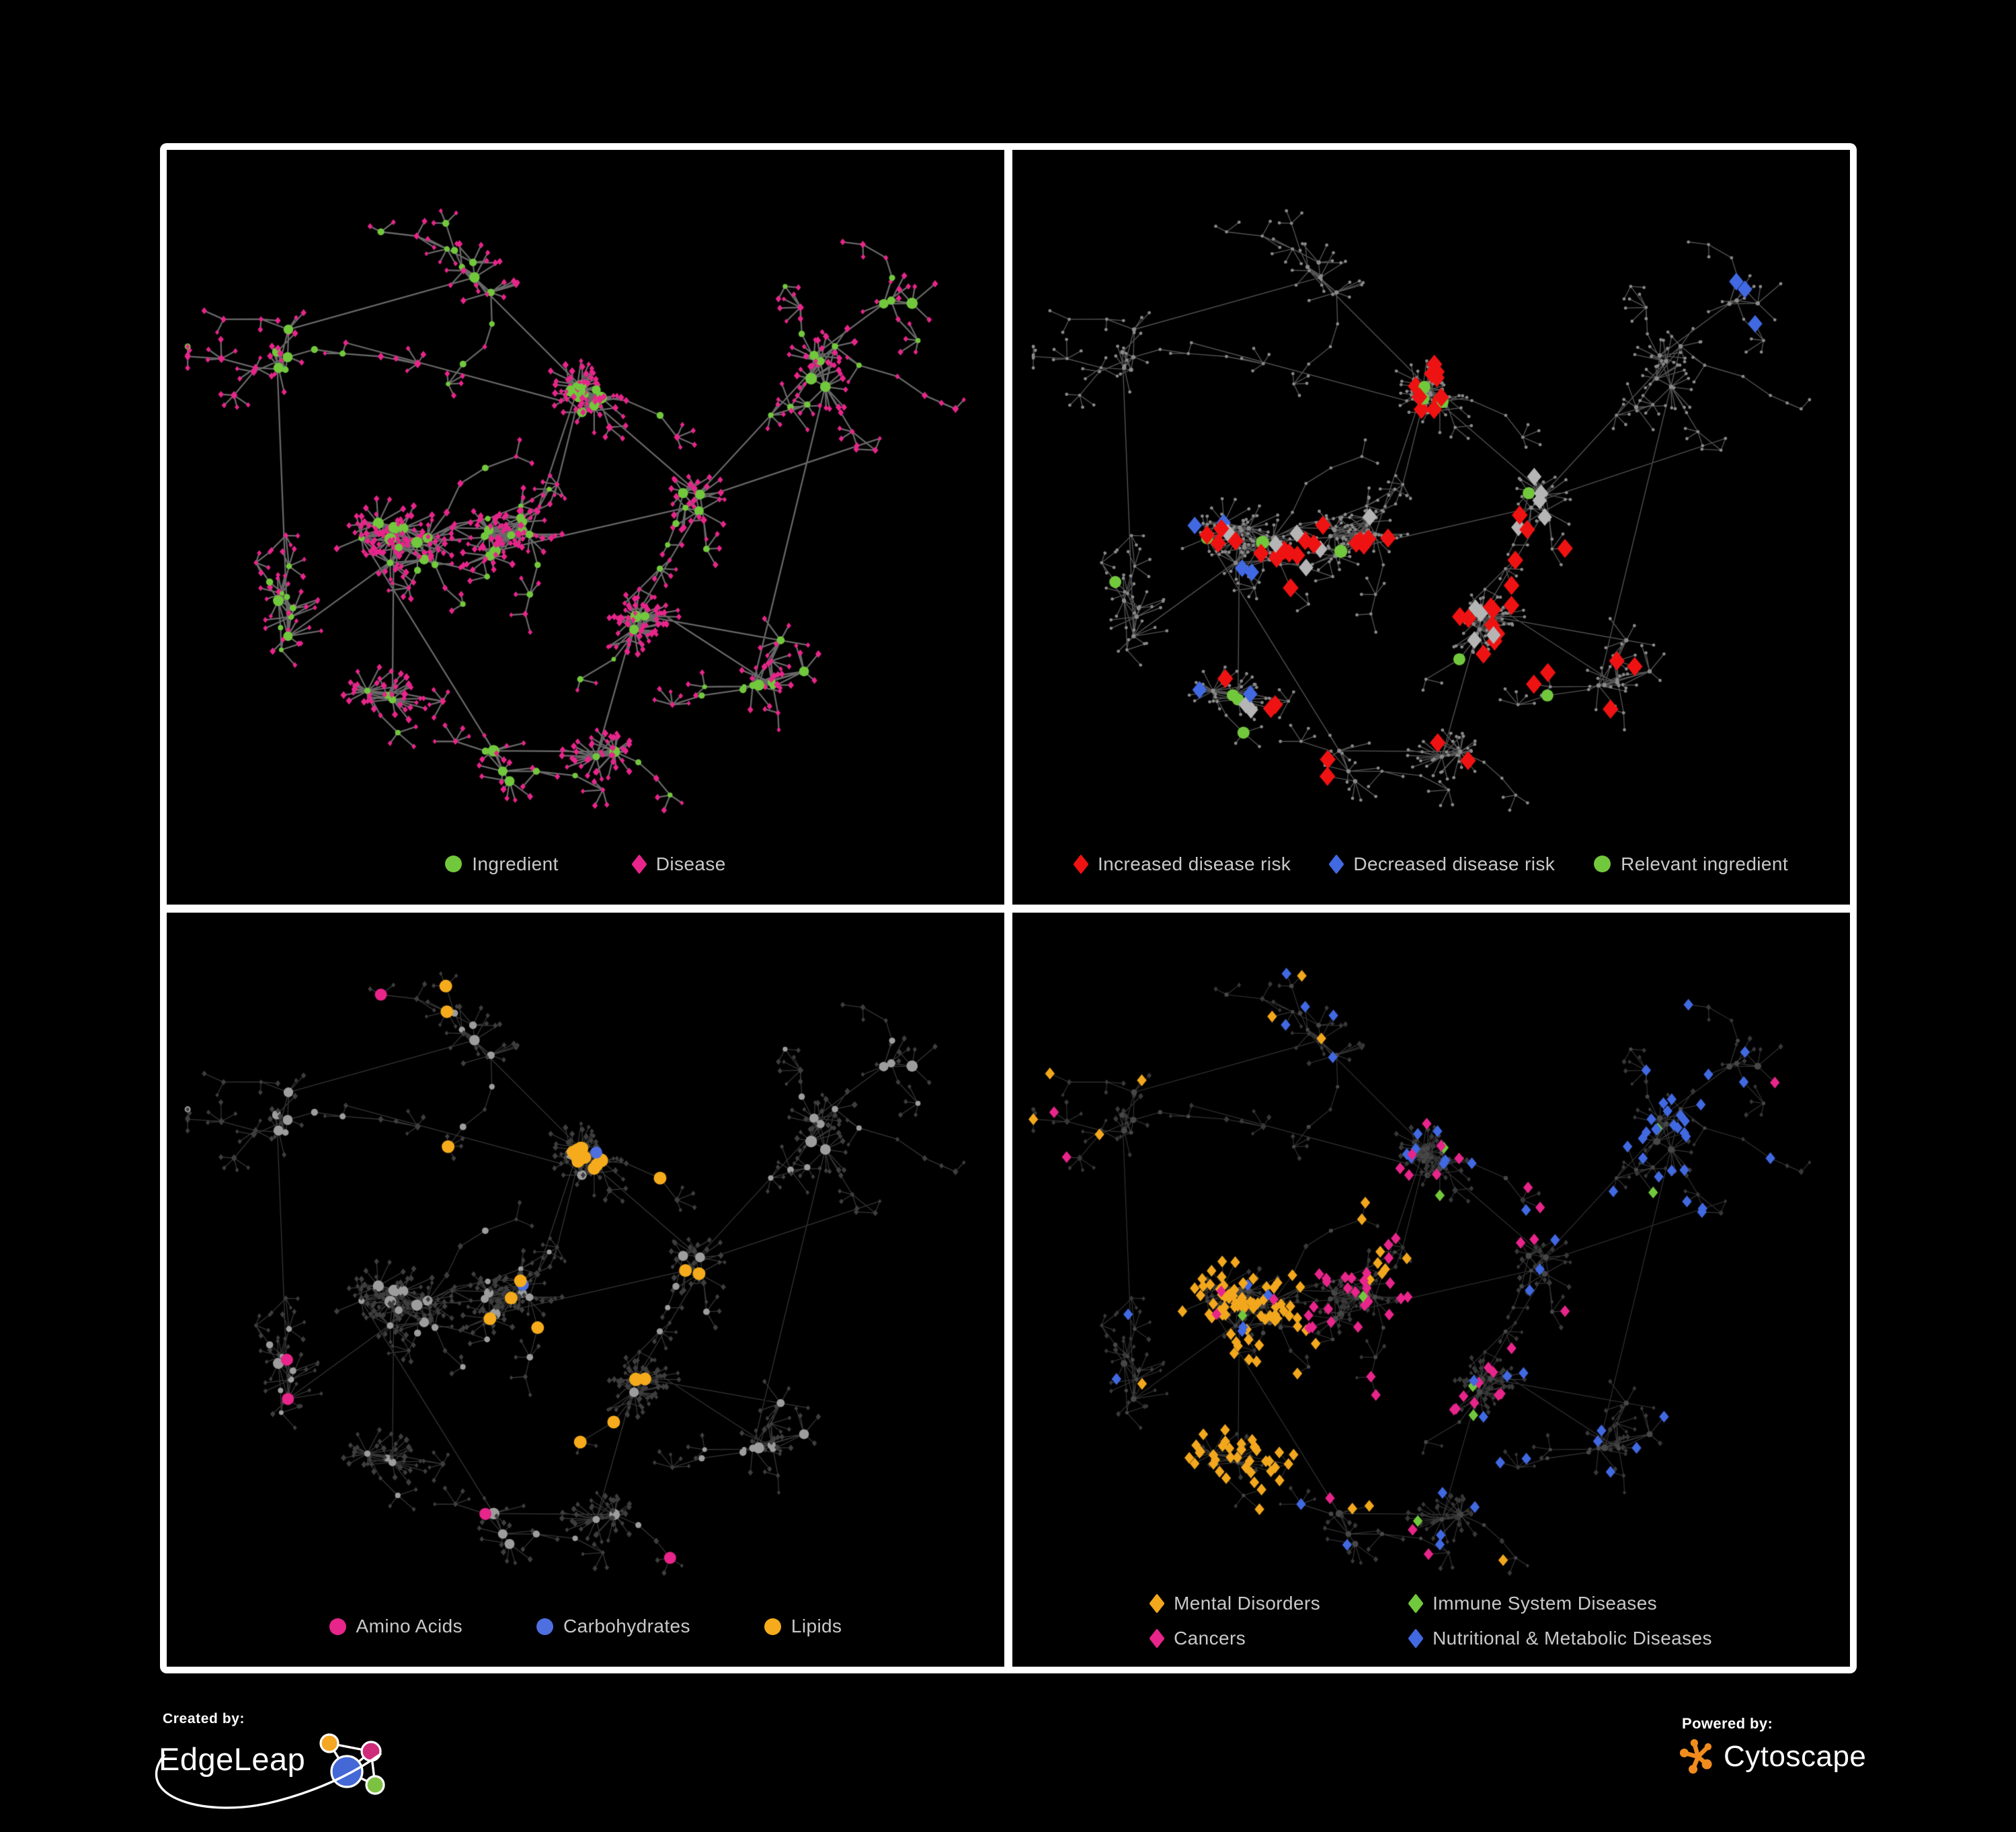  Describe the element at coordinates (639, 863) in the screenshot. I see `disease-marker-icon` at that location.